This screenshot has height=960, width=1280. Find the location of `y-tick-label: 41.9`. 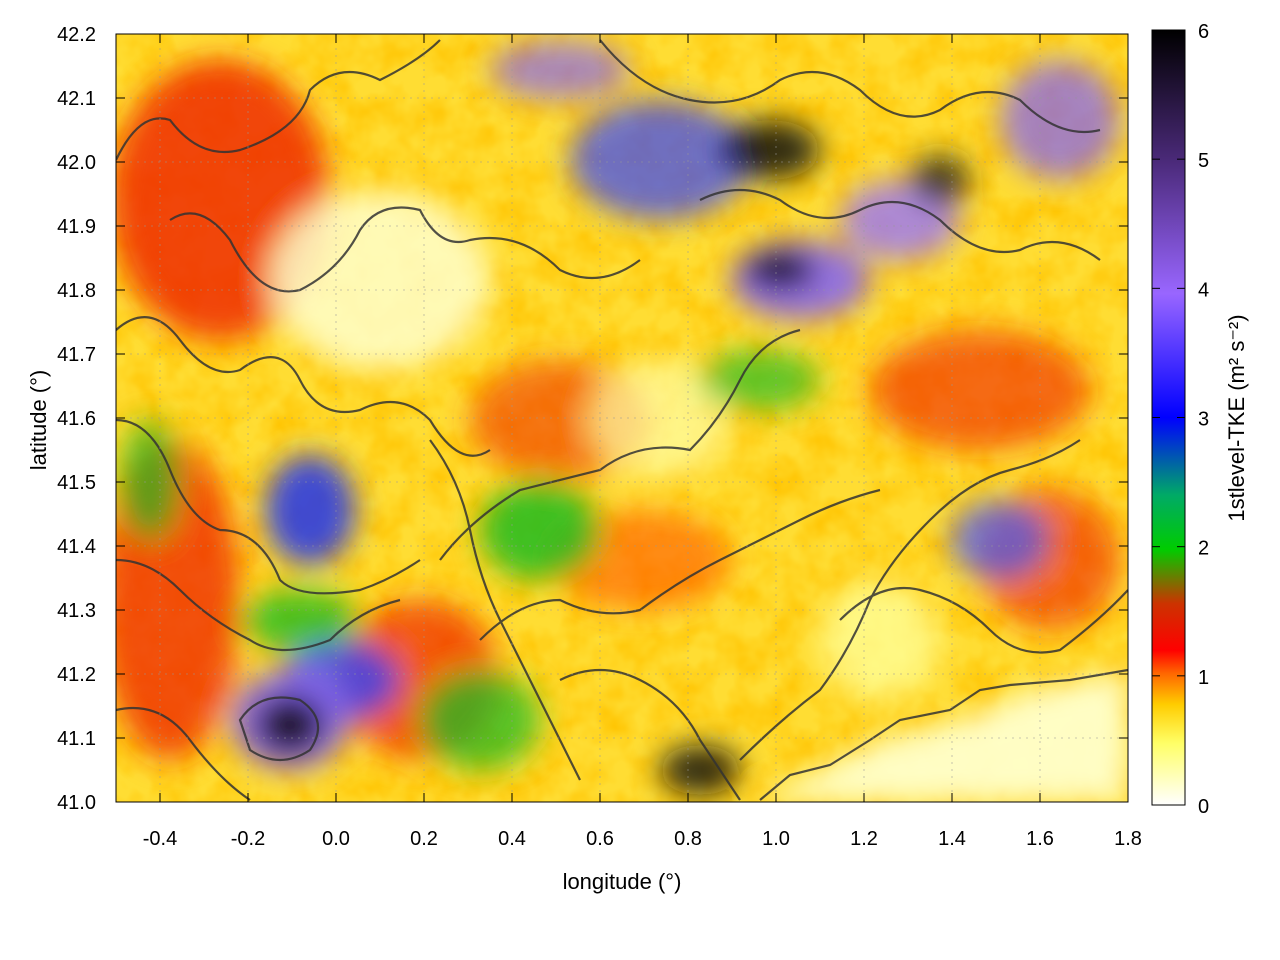

y-tick-label: 41.9 is located at coordinates (76, 227).